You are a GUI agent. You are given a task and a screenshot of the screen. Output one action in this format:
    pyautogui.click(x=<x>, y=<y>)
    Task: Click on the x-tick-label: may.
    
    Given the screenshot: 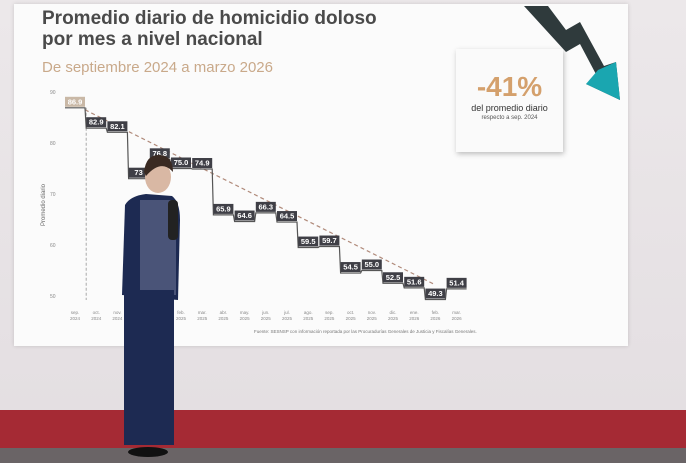 What is the action you would take?
    pyautogui.click(x=244, y=312)
    